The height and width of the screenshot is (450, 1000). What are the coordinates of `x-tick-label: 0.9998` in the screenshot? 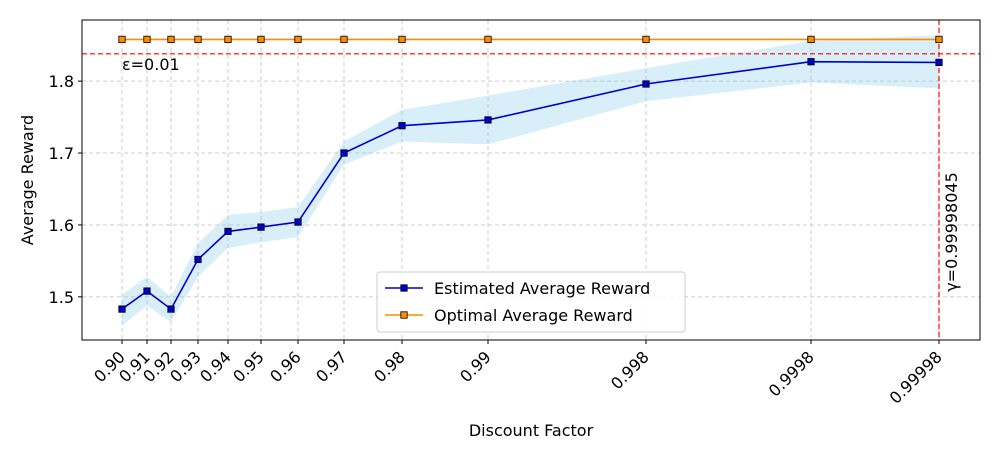 It's located at (791, 373).